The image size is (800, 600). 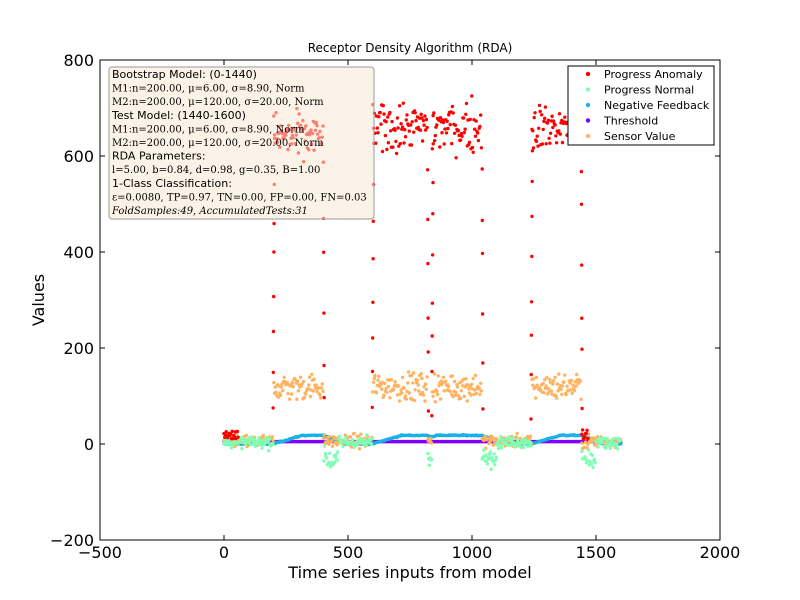 I want to click on annotation-line: M1:n=200.00, μ=6.00, σ=8.90, Norm, so click(x=208, y=129).